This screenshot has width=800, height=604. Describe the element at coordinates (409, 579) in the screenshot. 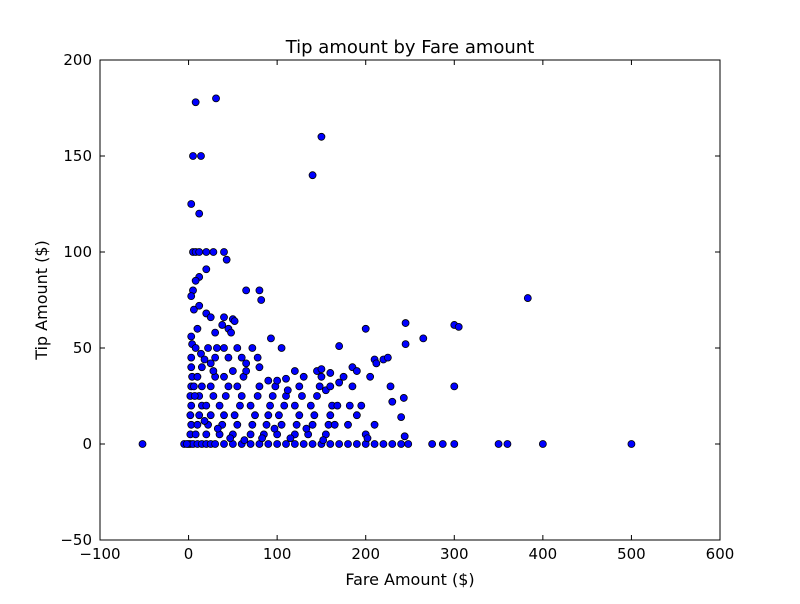

I see `x-axis-label: Fare Amount ($)` at that location.